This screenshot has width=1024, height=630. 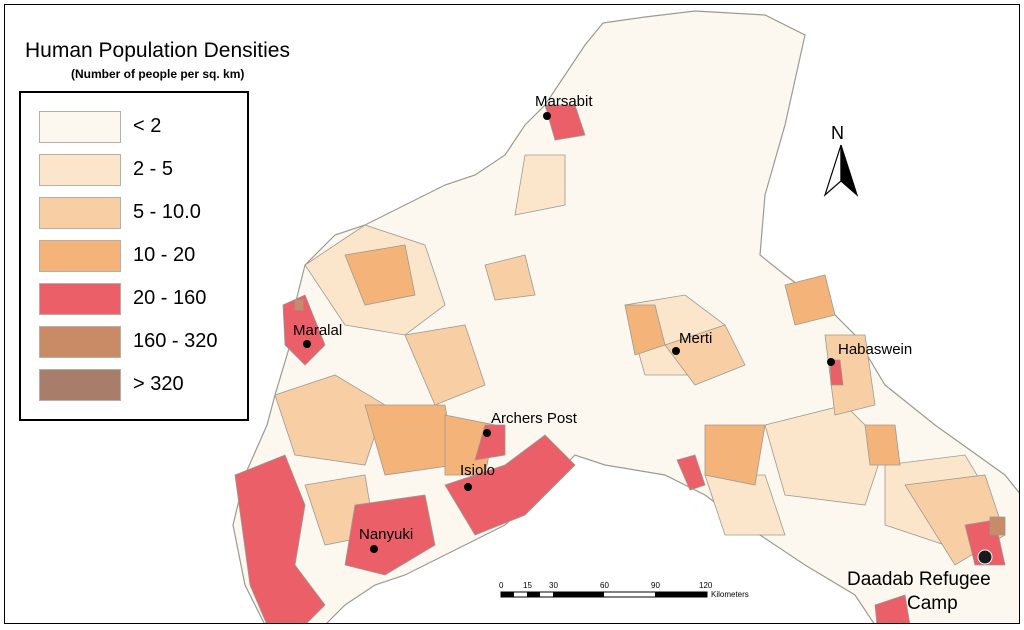 I want to click on legend-item: < 2, so click(x=141, y=128).